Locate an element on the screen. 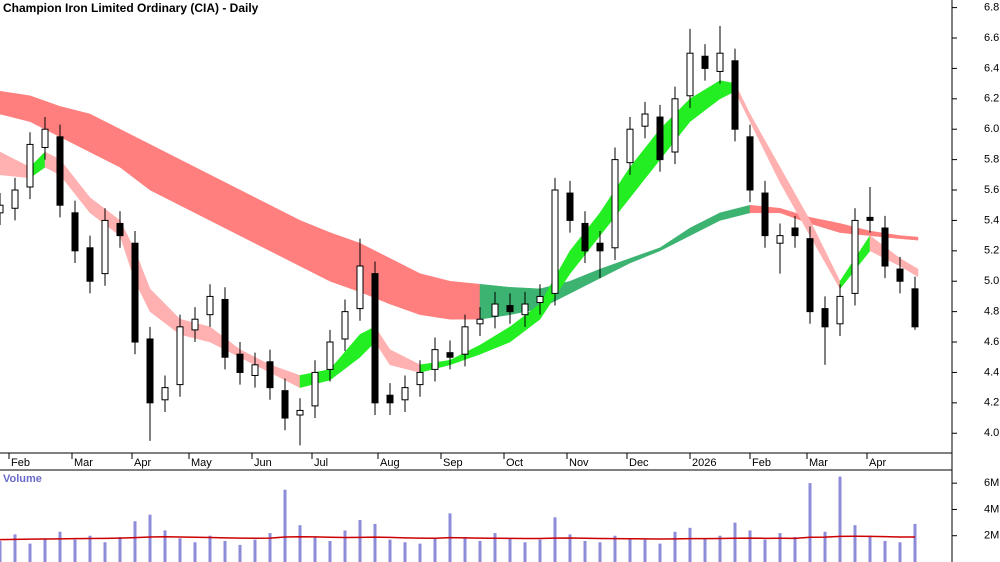  volume-tick-label: 4M is located at coordinates (991, 509).